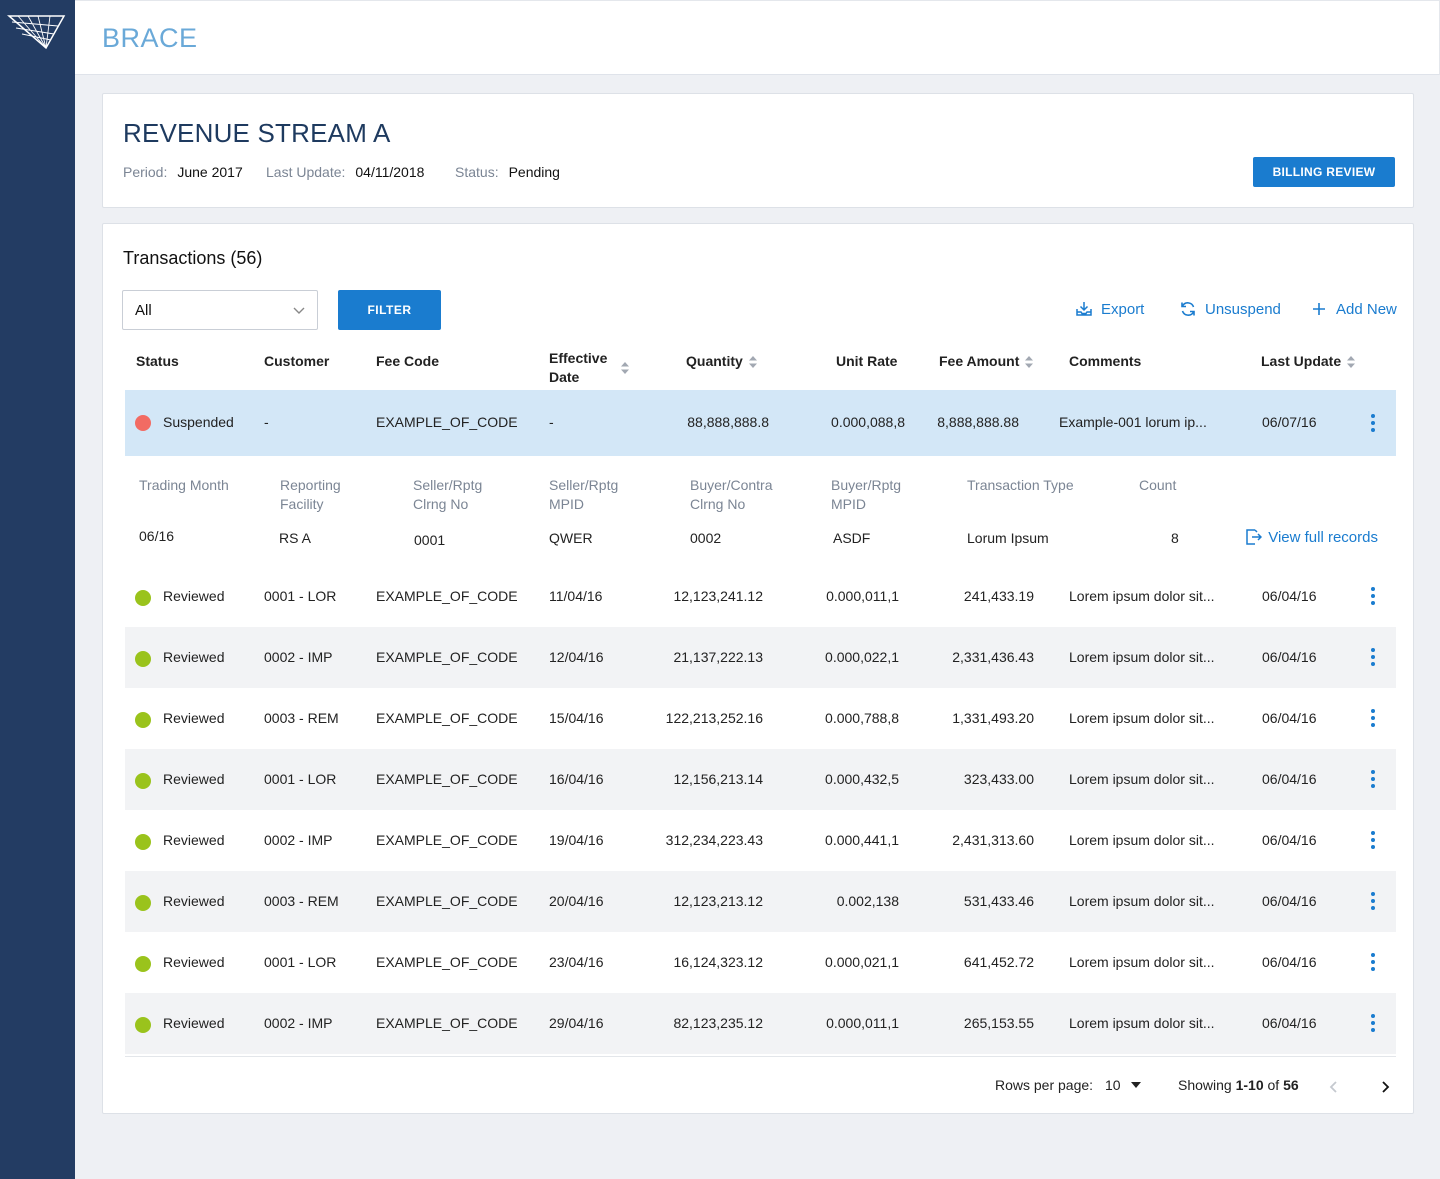 The width and height of the screenshot is (1440, 1179). I want to click on period-meta: Period: June 2017, so click(183, 172).